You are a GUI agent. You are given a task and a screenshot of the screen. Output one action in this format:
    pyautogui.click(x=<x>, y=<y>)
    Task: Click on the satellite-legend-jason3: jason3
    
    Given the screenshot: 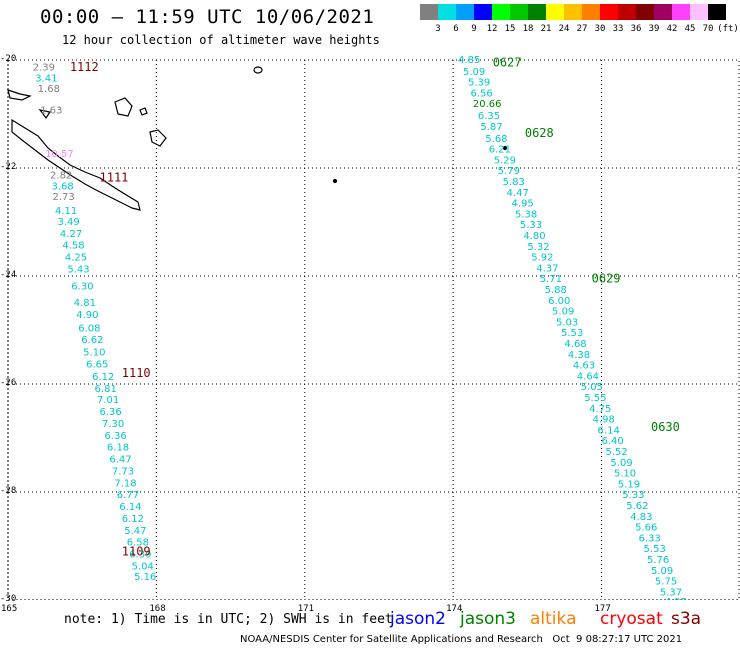 What is the action you would take?
    pyautogui.click(x=488, y=619)
    